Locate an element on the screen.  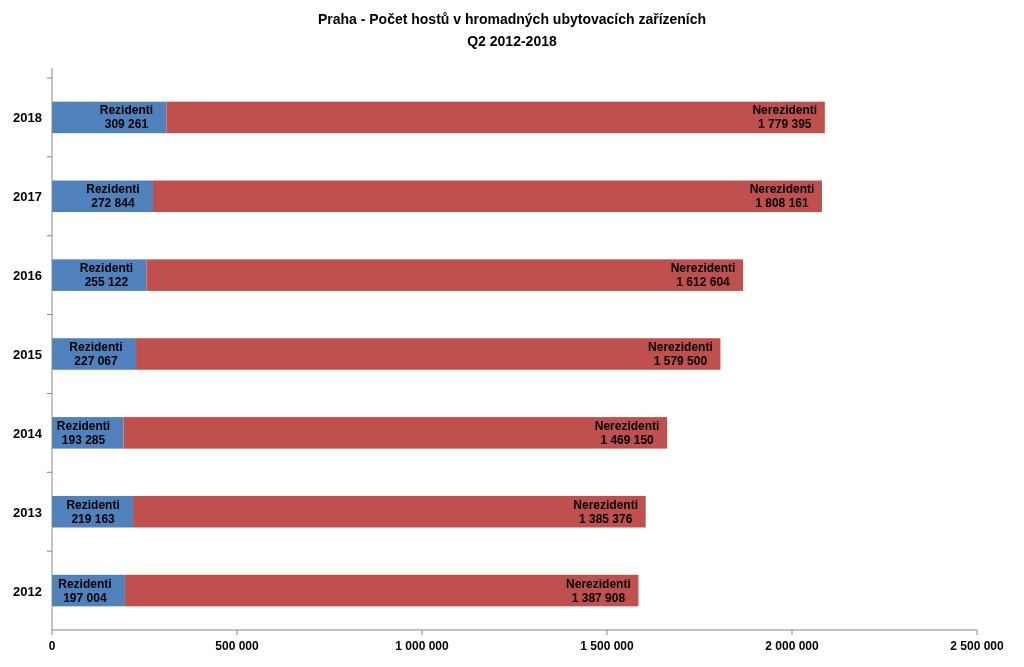
data-label: 272 844 is located at coordinates (113, 203).